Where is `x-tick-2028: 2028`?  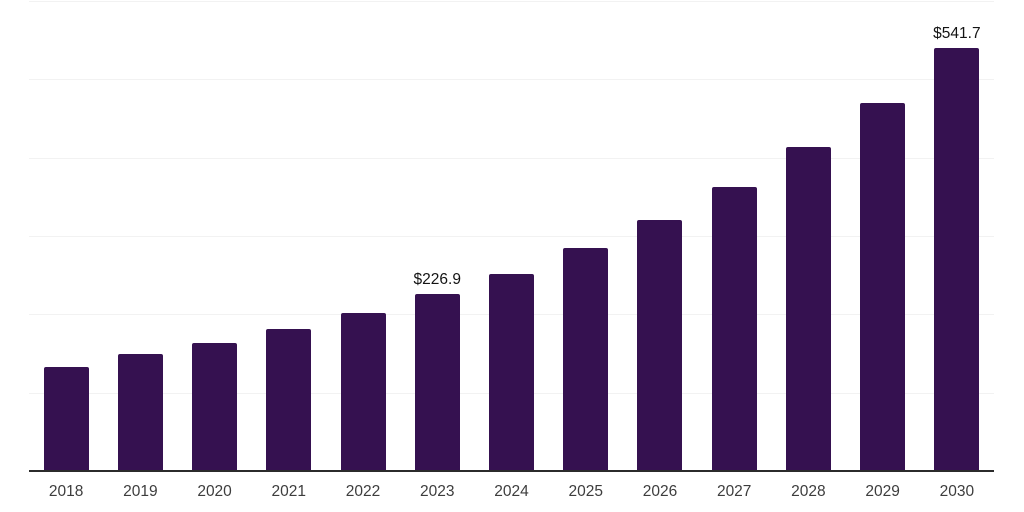 x-tick-2028: 2028 is located at coordinates (808, 491).